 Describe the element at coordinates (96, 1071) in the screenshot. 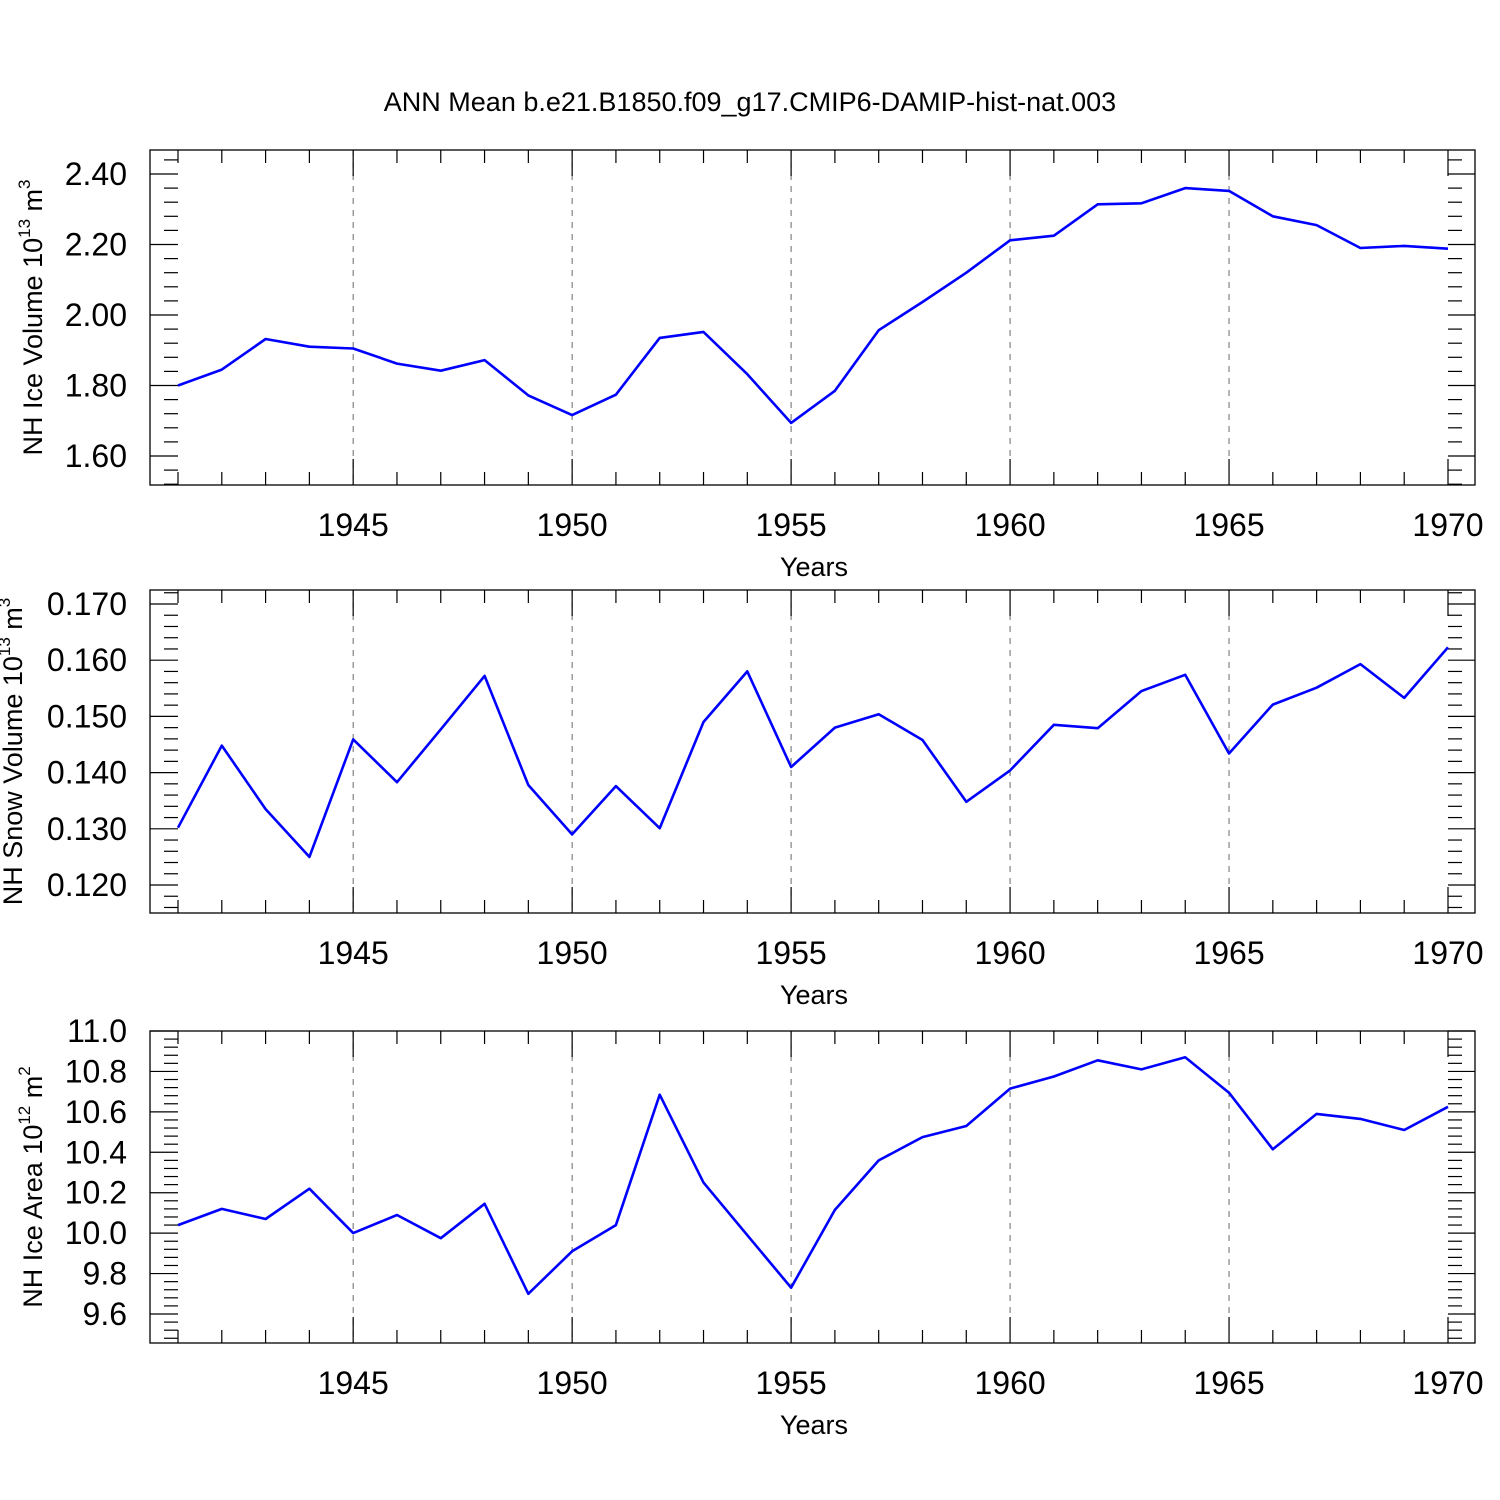

I see `y-tick-label: 10.8` at that location.